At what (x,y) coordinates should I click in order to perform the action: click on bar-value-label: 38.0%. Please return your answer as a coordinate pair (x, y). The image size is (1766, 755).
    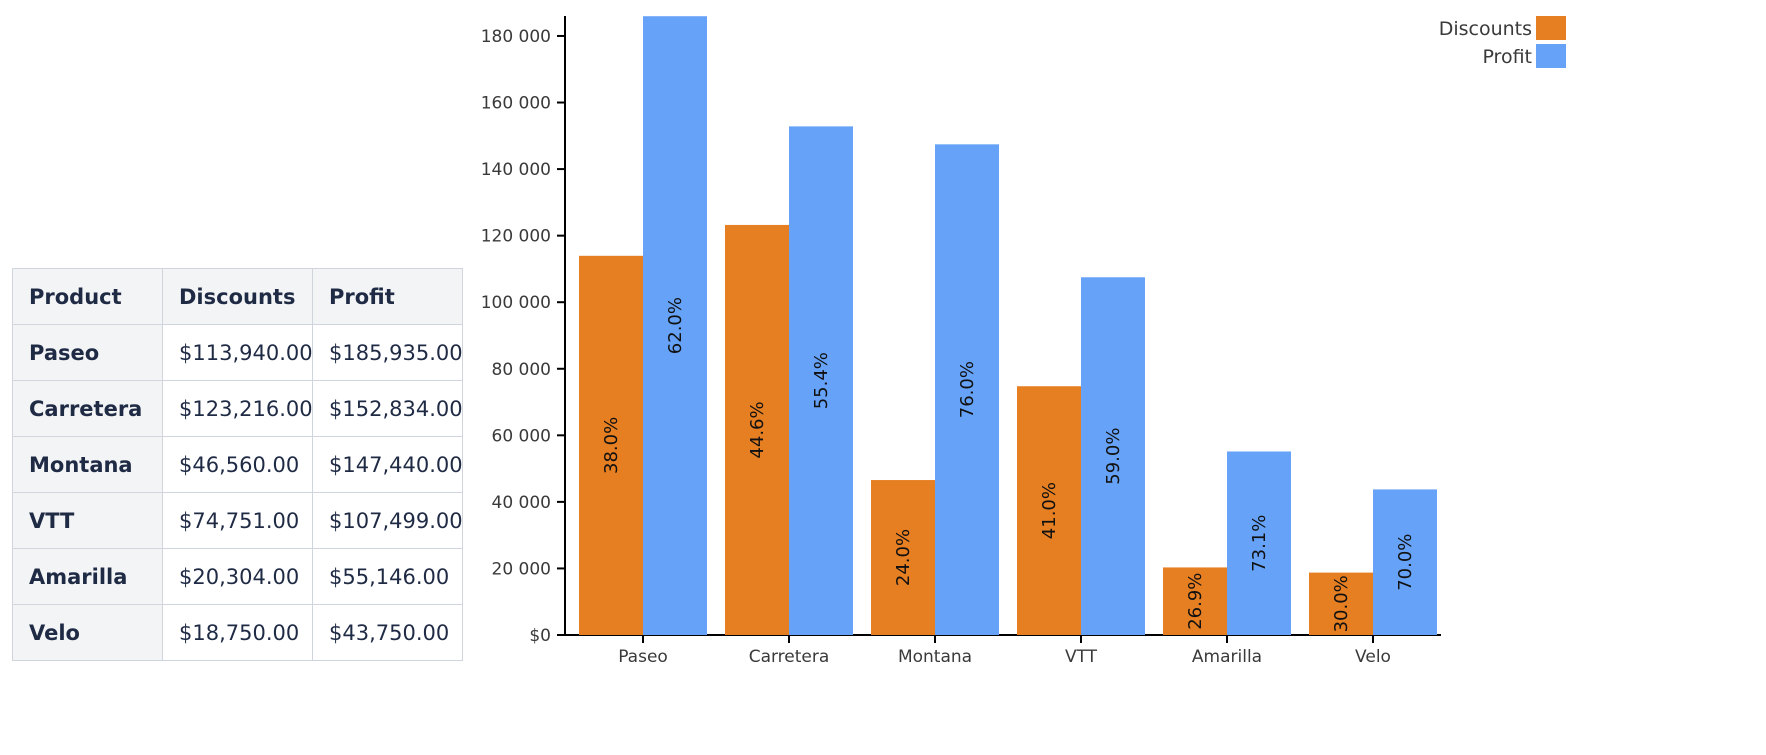
    Looking at the image, I should click on (611, 445).